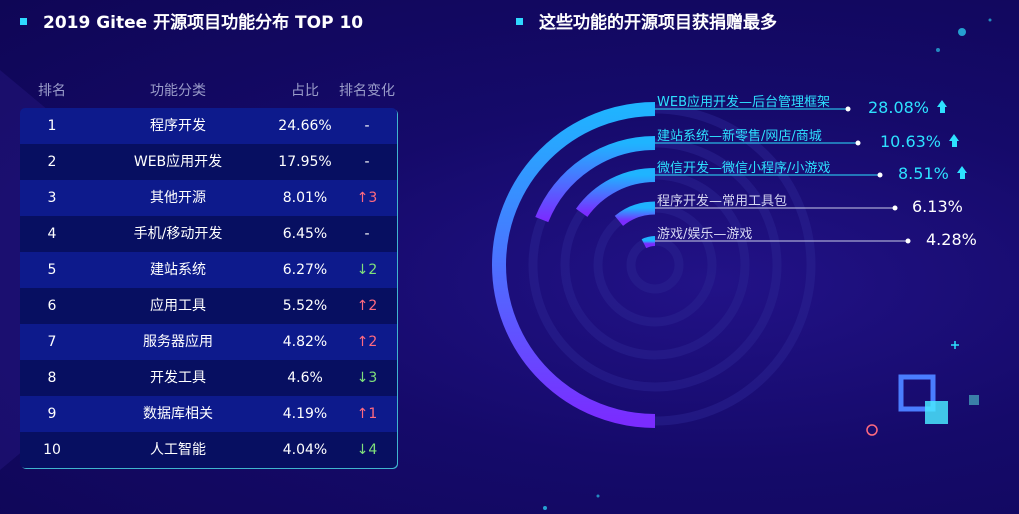 This screenshot has width=1019, height=514. I want to click on table-row: 7 服务器应用 4.82% ↑2, so click(208, 342).